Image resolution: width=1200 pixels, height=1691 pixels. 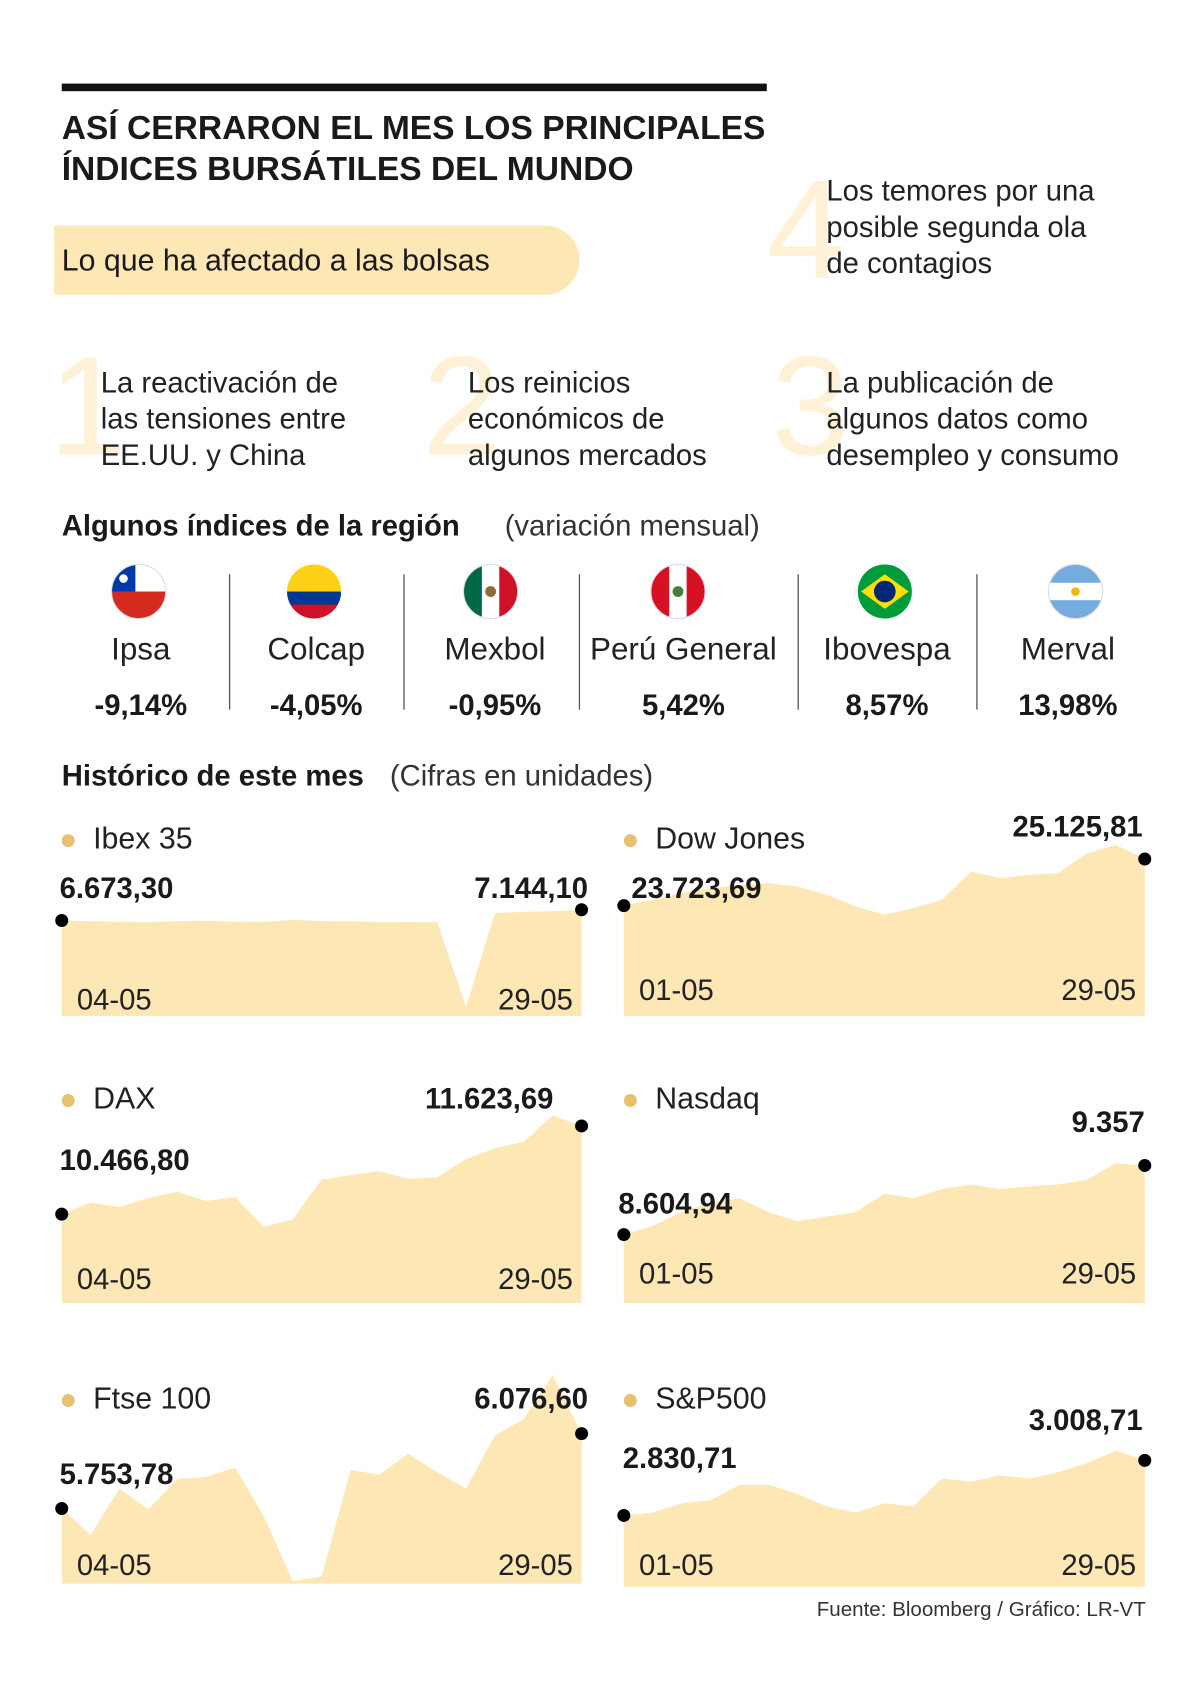 What do you see at coordinates (696, 889) in the screenshot?
I see `value-label: 23.723,69` at bounding box center [696, 889].